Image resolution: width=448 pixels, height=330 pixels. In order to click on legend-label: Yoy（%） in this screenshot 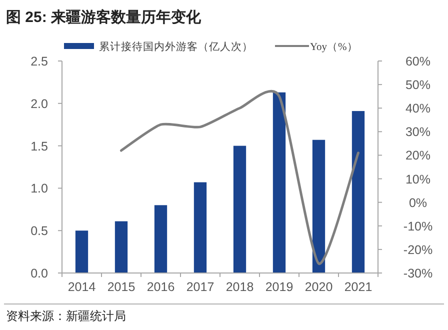, I will do `click(334, 47)`.